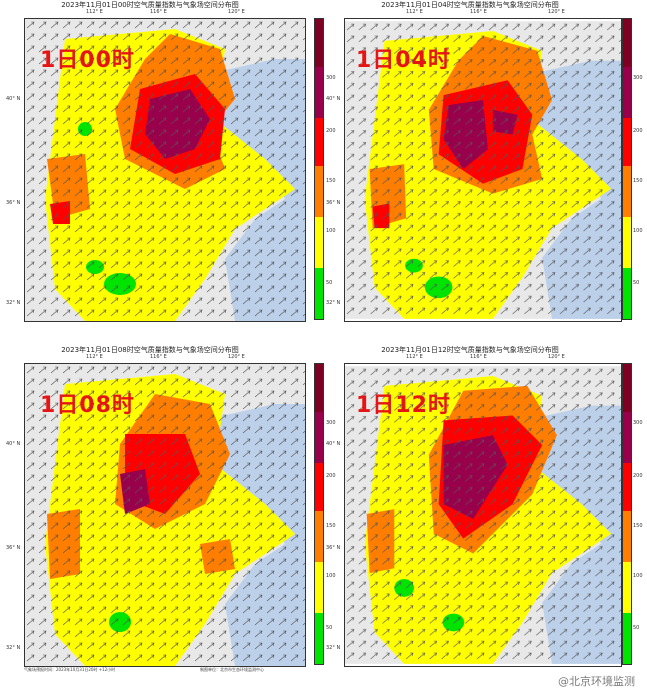 Image resolution: width=647 pixels, height=693 pixels. What do you see at coordinates (403, 405) in the screenshot?
I see `time-label: 1日12时` at bounding box center [403, 405].